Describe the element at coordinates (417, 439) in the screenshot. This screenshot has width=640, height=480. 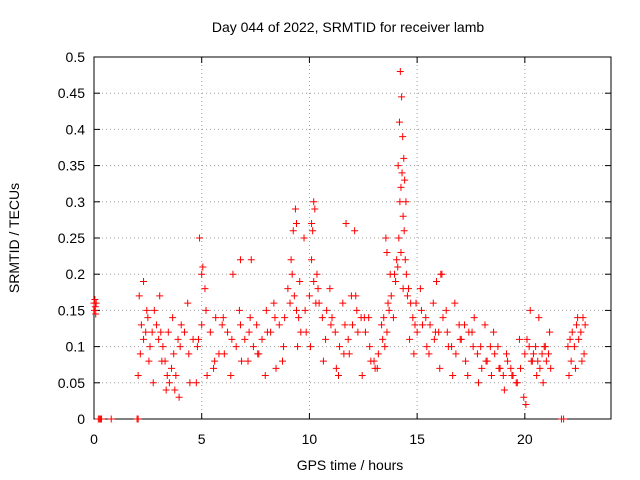
I see `x-tick-label: 15` at that location.